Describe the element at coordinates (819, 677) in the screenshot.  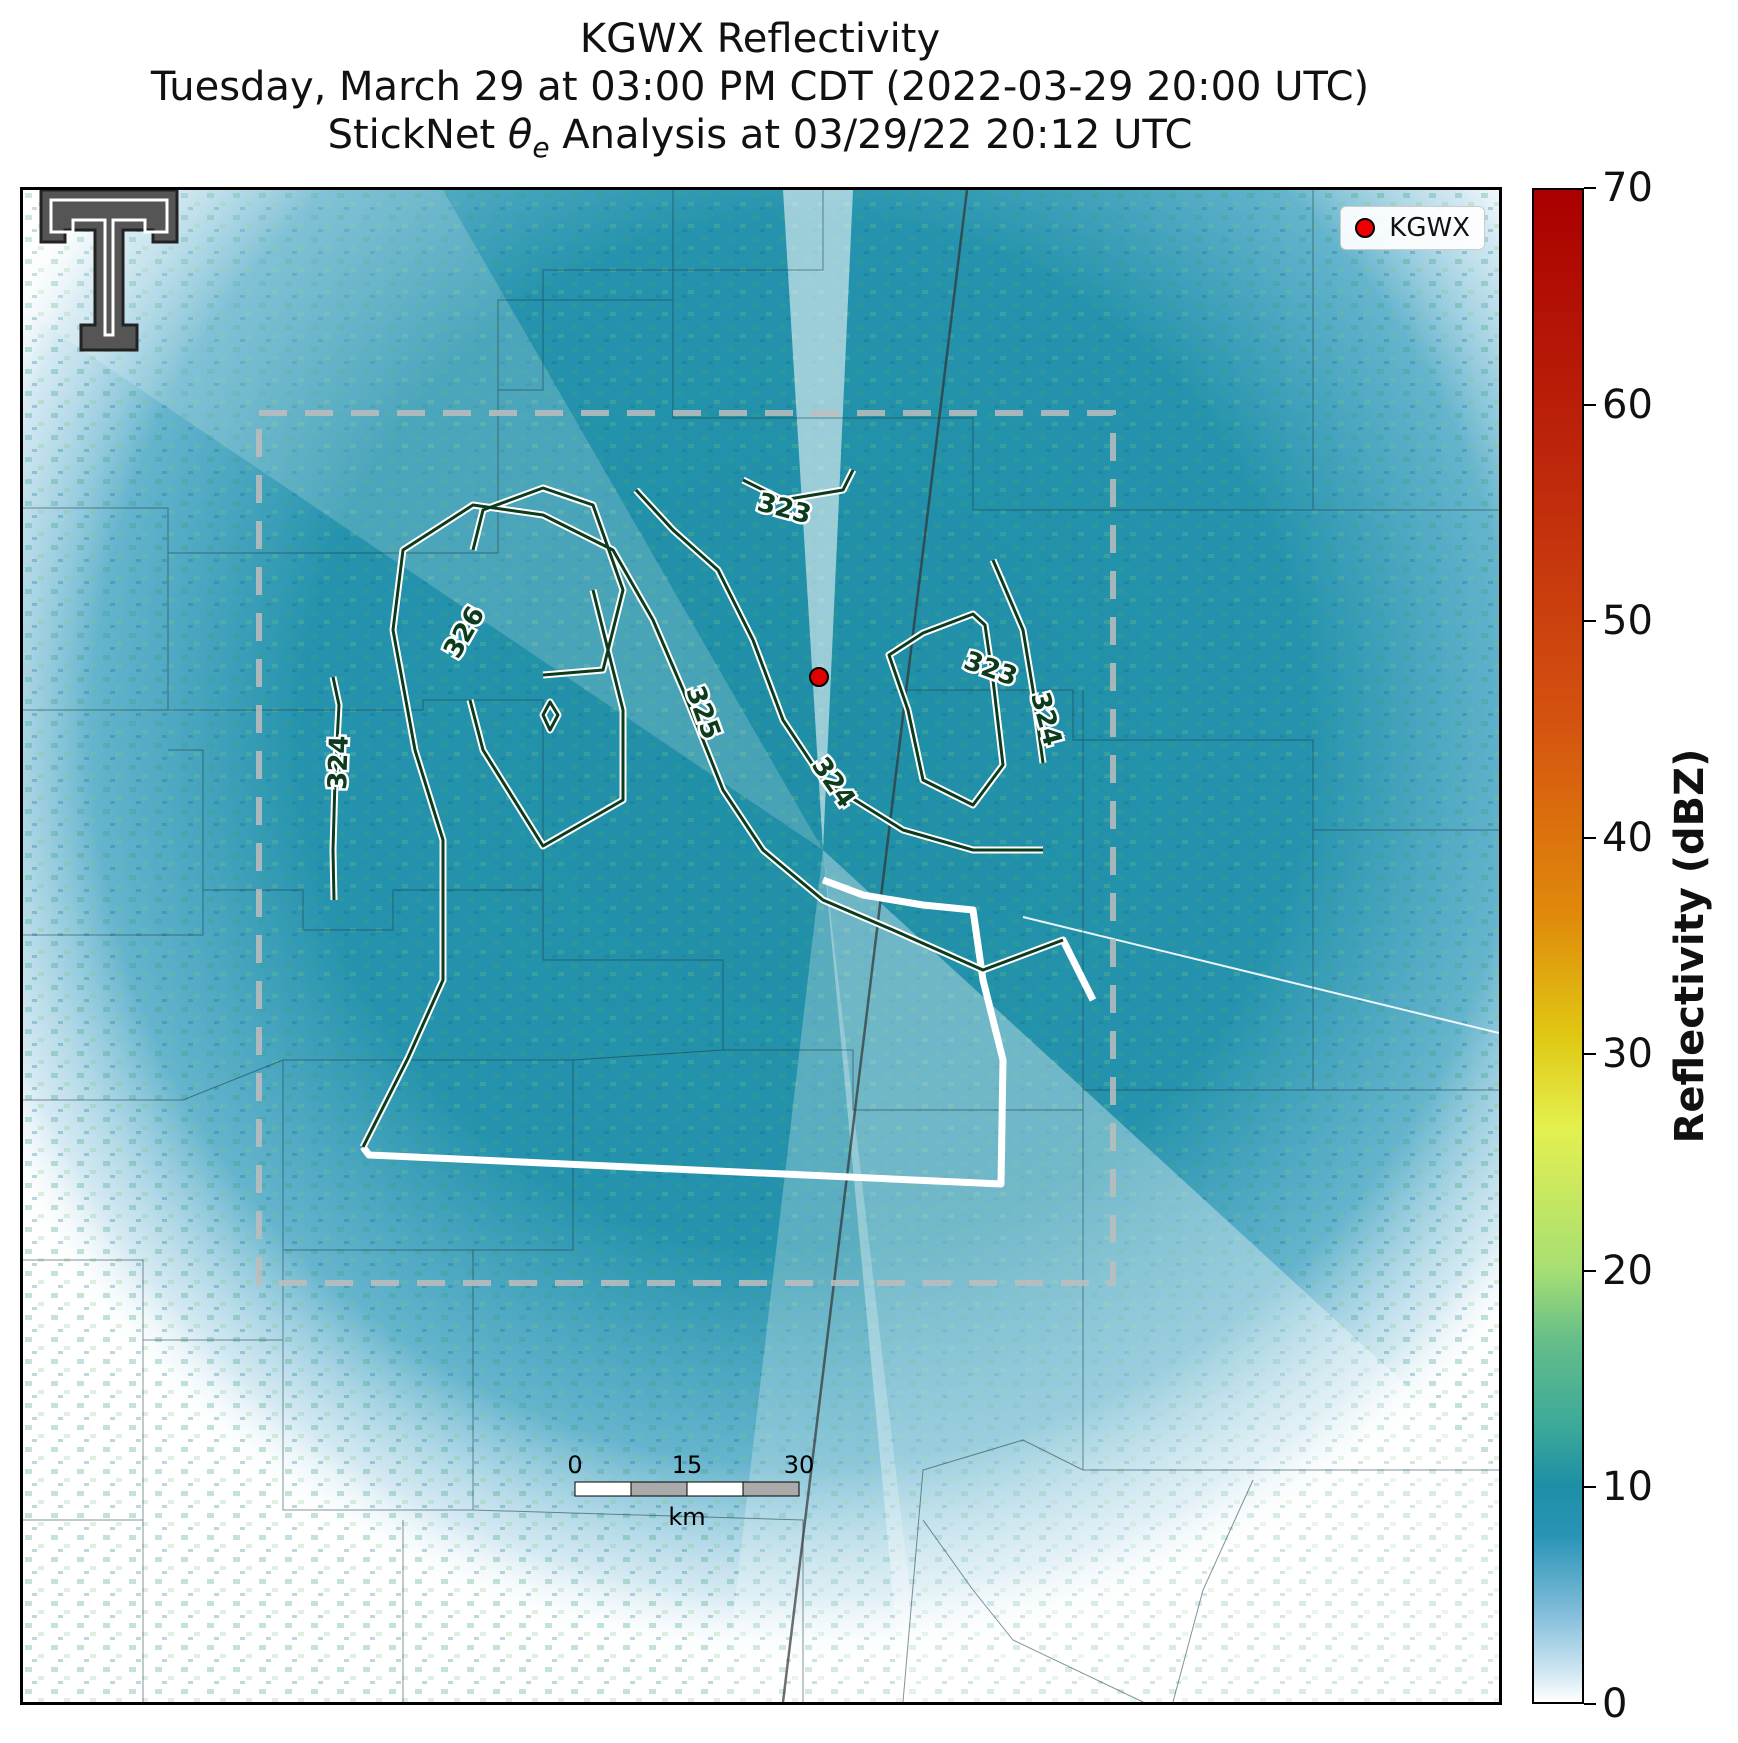
I see `radar-site-marker` at that location.